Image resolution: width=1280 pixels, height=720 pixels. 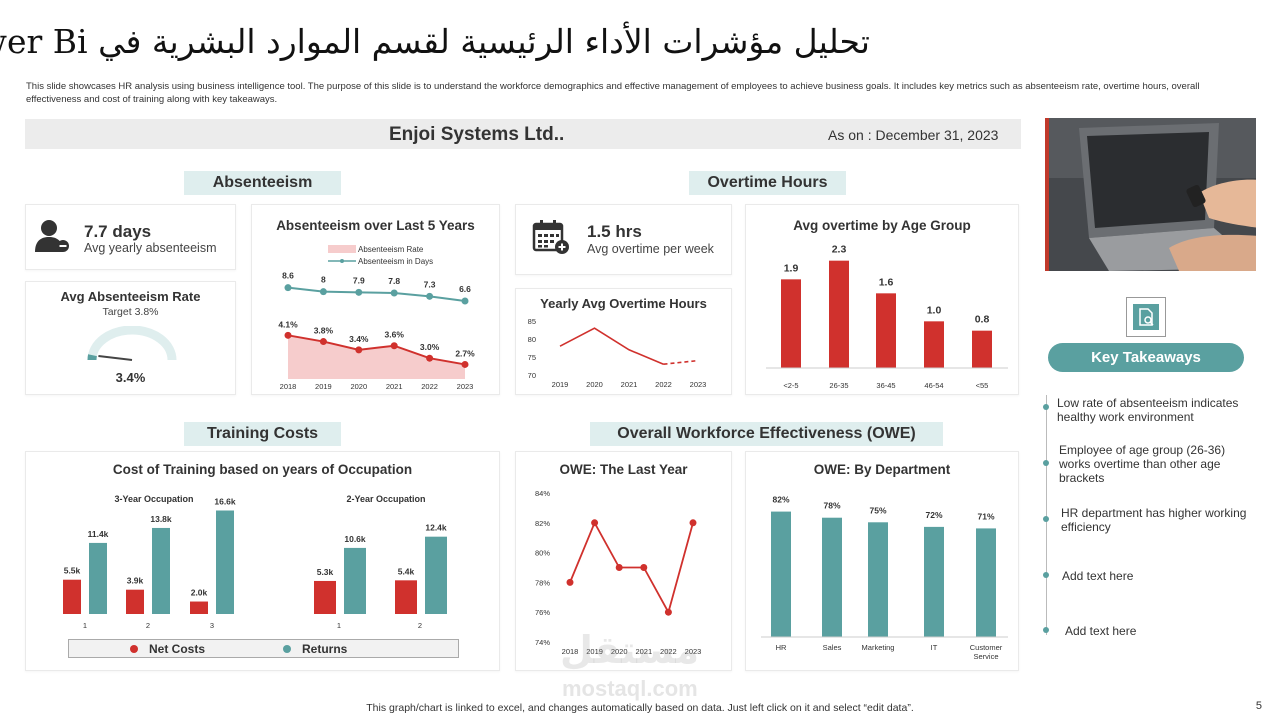 I want to click on age-bar-label: 0.8, so click(x=982, y=320).